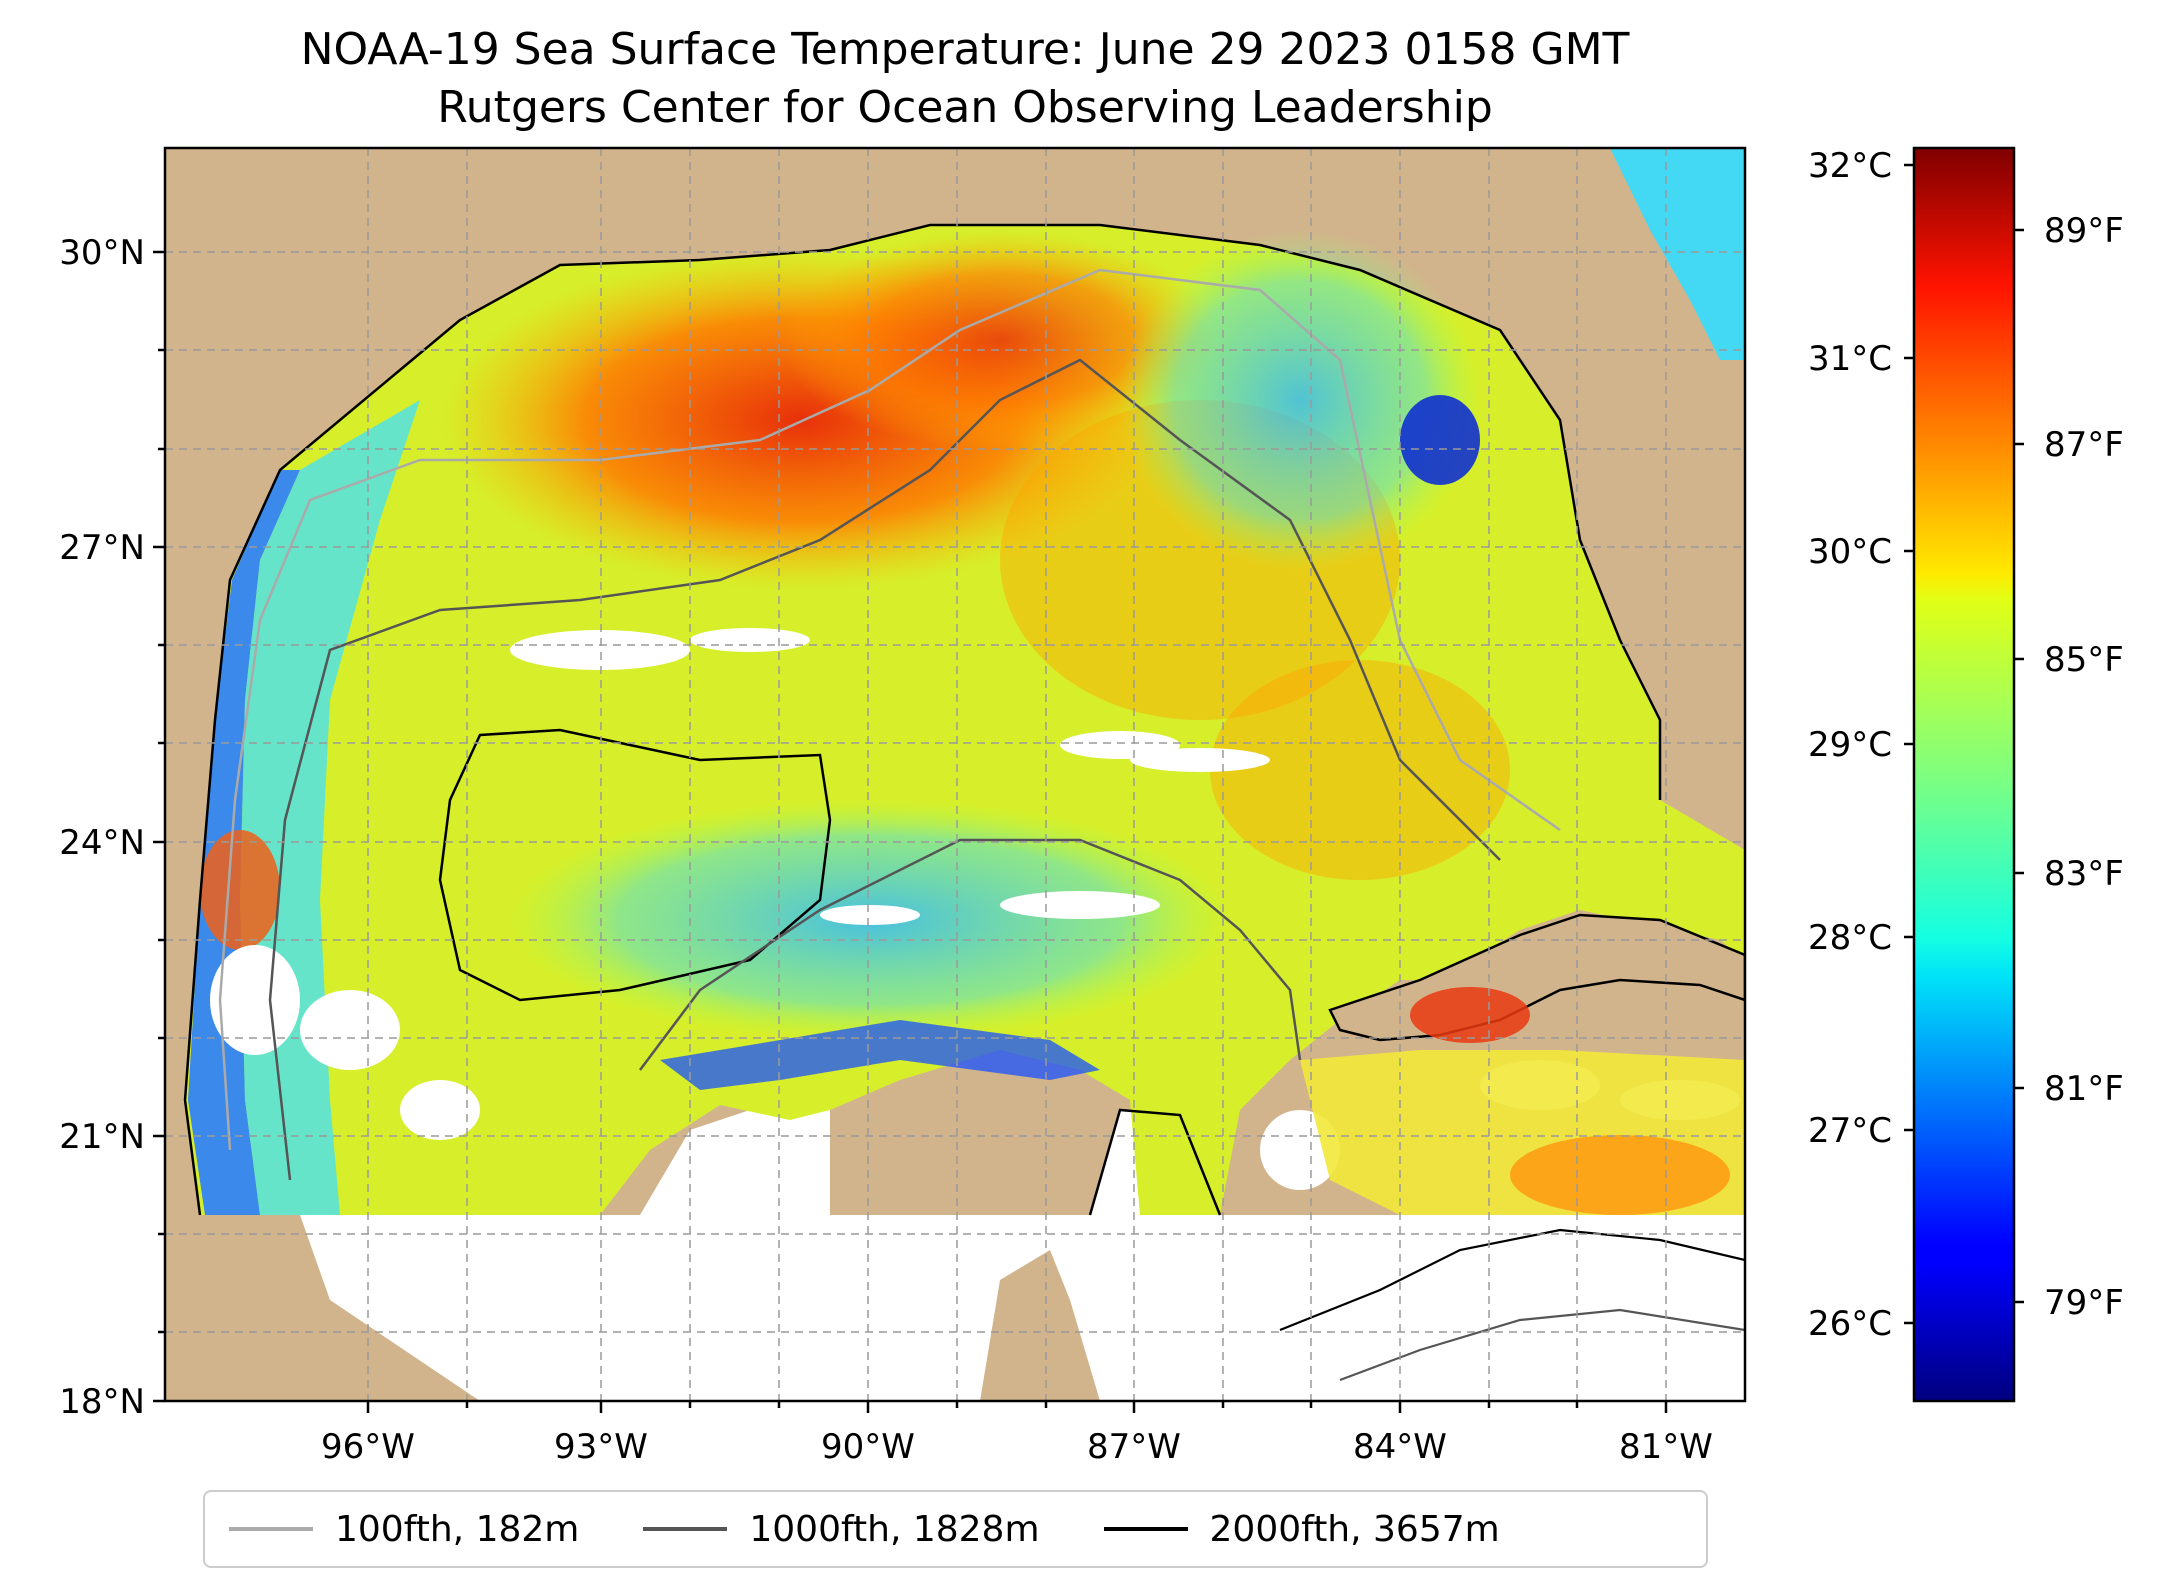  Describe the element at coordinates (1850, 359) in the screenshot. I see `celsius-tick-label: 31°C` at that location.